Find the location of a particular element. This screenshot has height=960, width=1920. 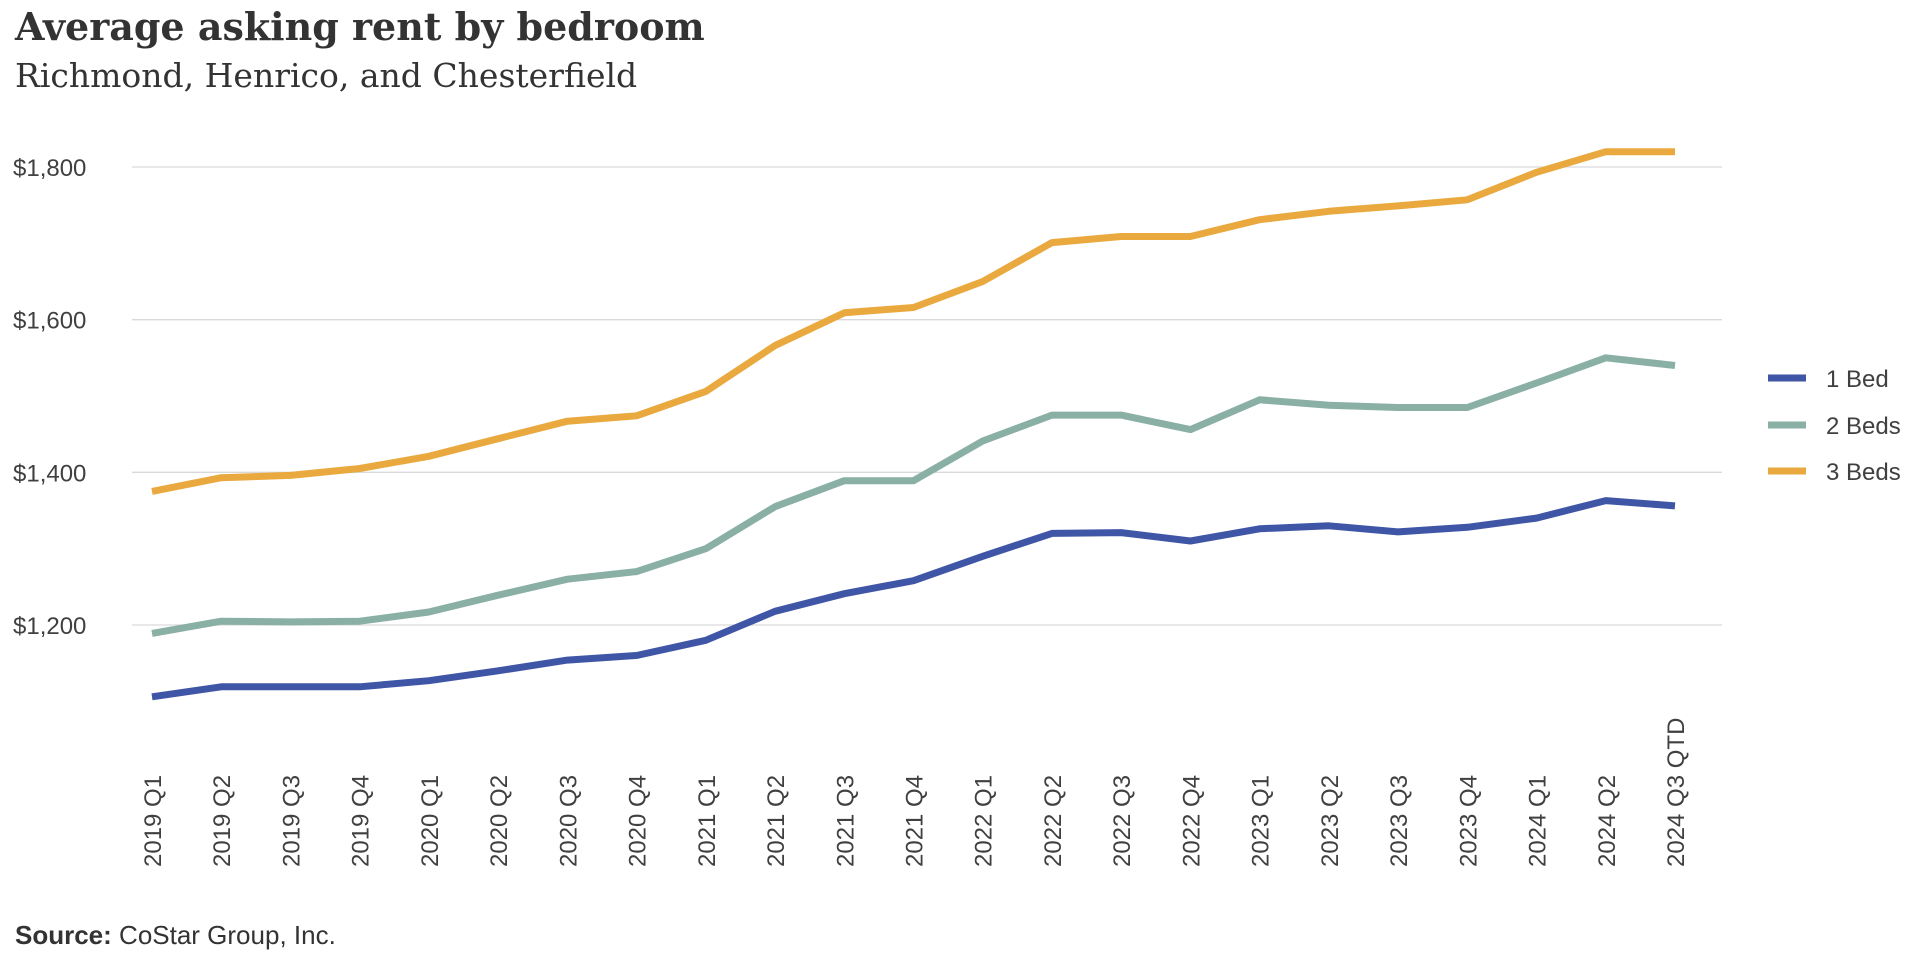

x-tick-label: 2020 Q2 is located at coordinates (499, 821).